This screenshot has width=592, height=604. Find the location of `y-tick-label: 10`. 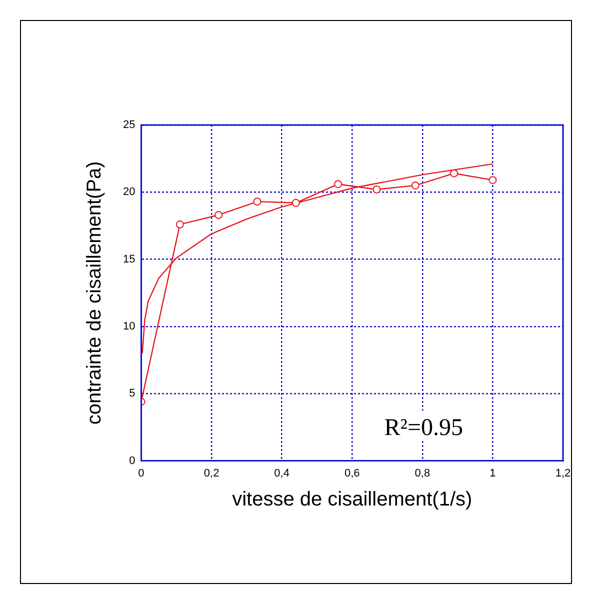

y-tick-label: 10 is located at coordinates (129, 326).